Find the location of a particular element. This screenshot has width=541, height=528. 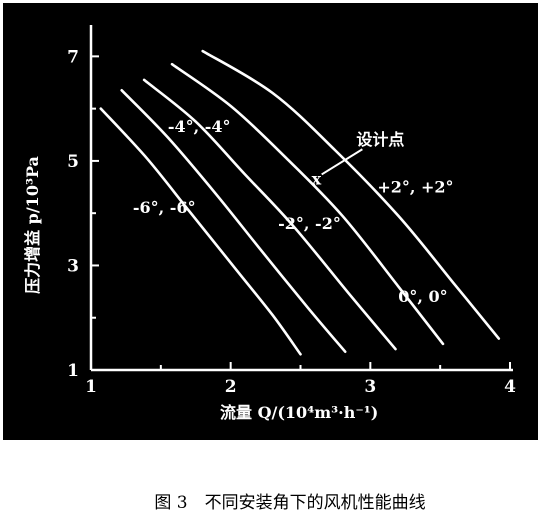

curve-label: -4°, -4° is located at coordinates (199, 126).